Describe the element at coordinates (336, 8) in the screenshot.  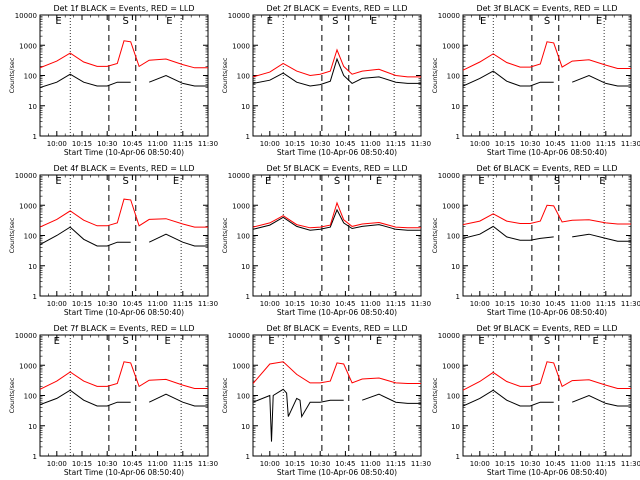
I see `chart-title: Det 2f BLACK = Events, RED = LLD` at that location.